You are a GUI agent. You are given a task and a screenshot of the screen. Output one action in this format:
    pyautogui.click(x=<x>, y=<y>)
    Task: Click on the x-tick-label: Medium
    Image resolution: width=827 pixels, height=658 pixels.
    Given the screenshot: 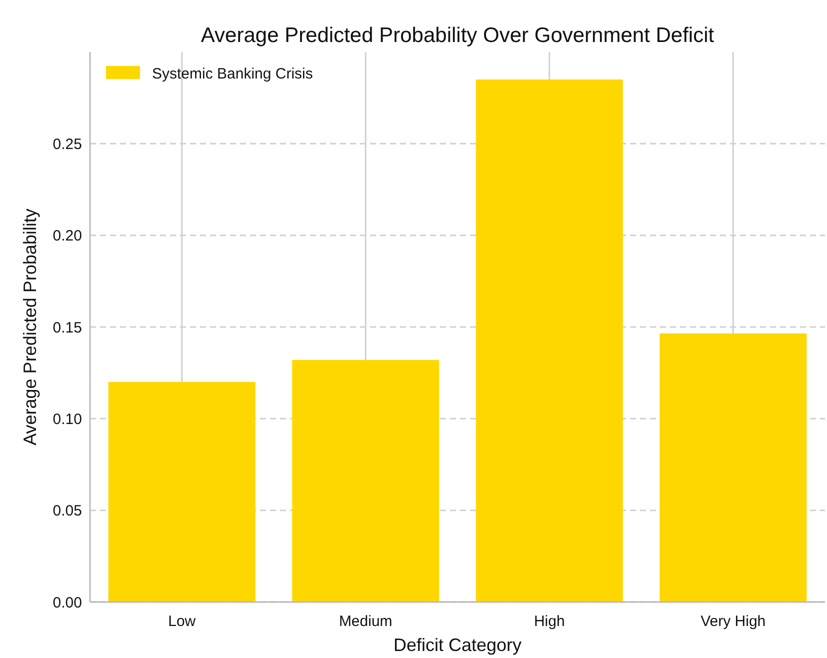 What is the action you would take?
    pyautogui.click(x=365, y=621)
    